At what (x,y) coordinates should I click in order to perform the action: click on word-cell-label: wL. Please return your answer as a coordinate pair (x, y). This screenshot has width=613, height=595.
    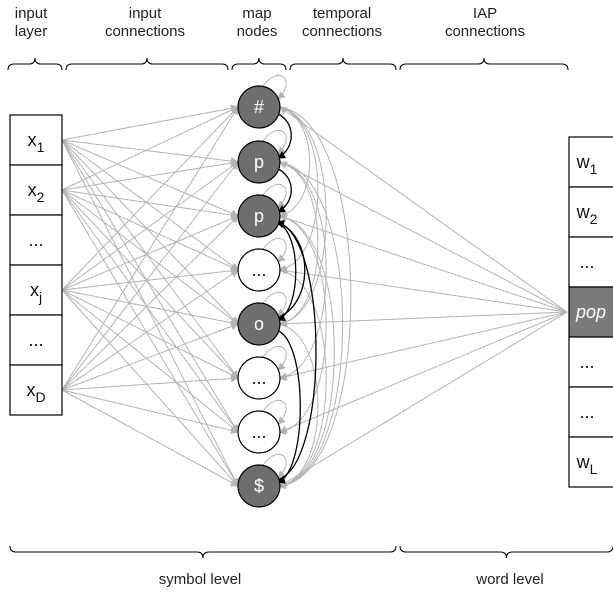
    Looking at the image, I should click on (587, 464).